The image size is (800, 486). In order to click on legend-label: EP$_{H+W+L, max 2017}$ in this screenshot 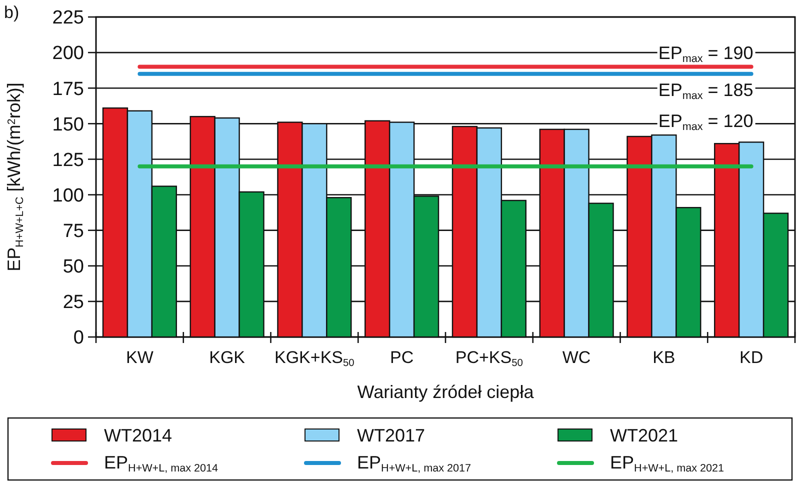, I will do `click(414, 463)`.